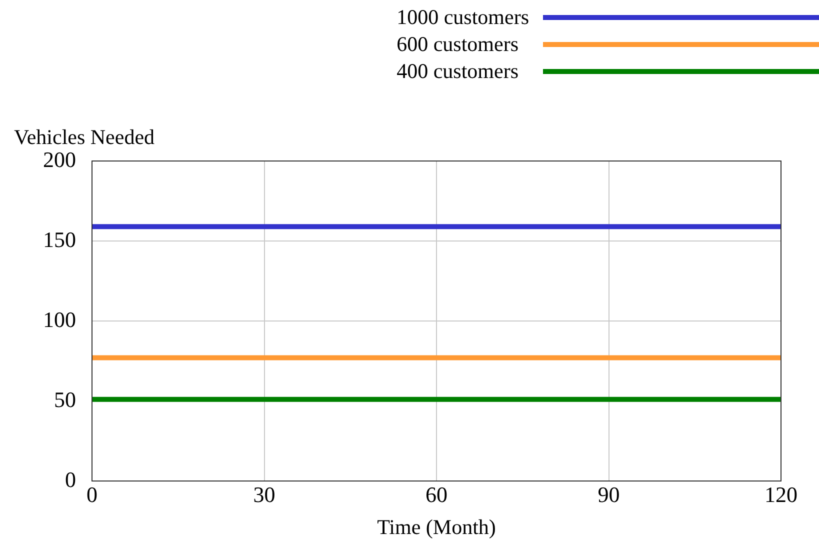  What do you see at coordinates (59, 159) in the screenshot?
I see `y-tick-label: 200` at bounding box center [59, 159].